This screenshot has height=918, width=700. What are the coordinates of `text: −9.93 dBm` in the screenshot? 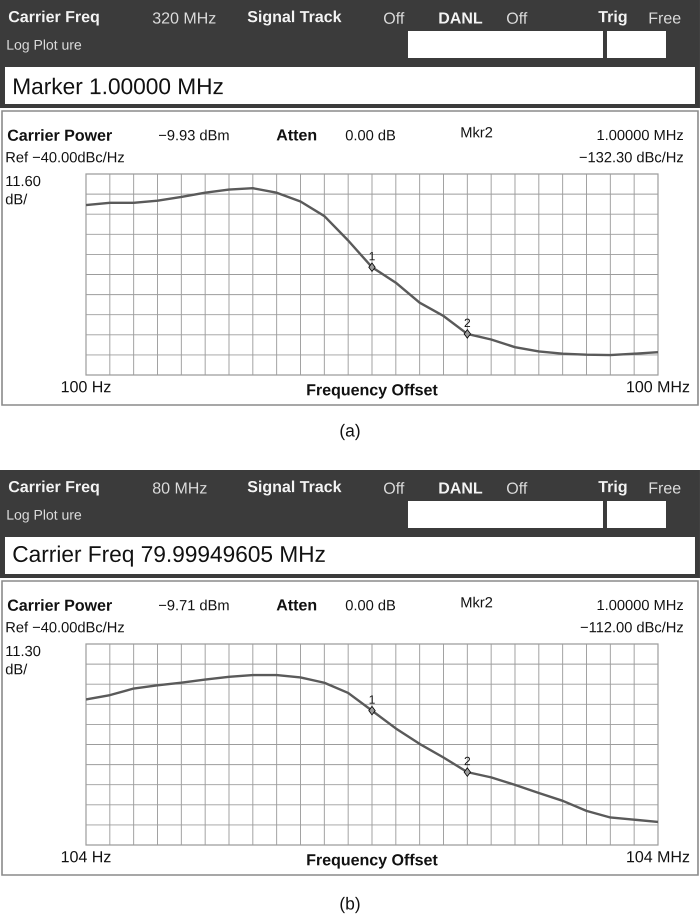 It's located at (193, 135).